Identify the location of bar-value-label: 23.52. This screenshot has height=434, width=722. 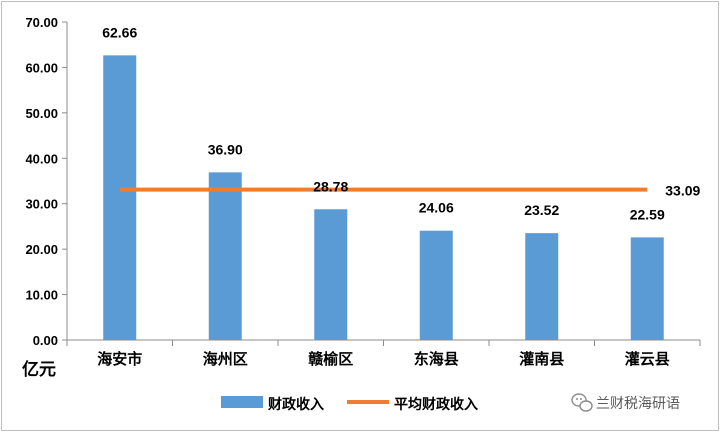
(541, 210).